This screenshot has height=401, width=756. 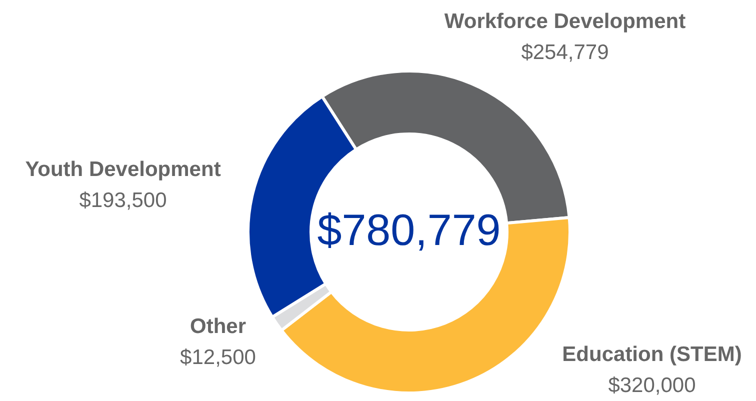 What do you see at coordinates (409, 230) in the screenshot?
I see `text: $780,779` at bounding box center [409, 230].